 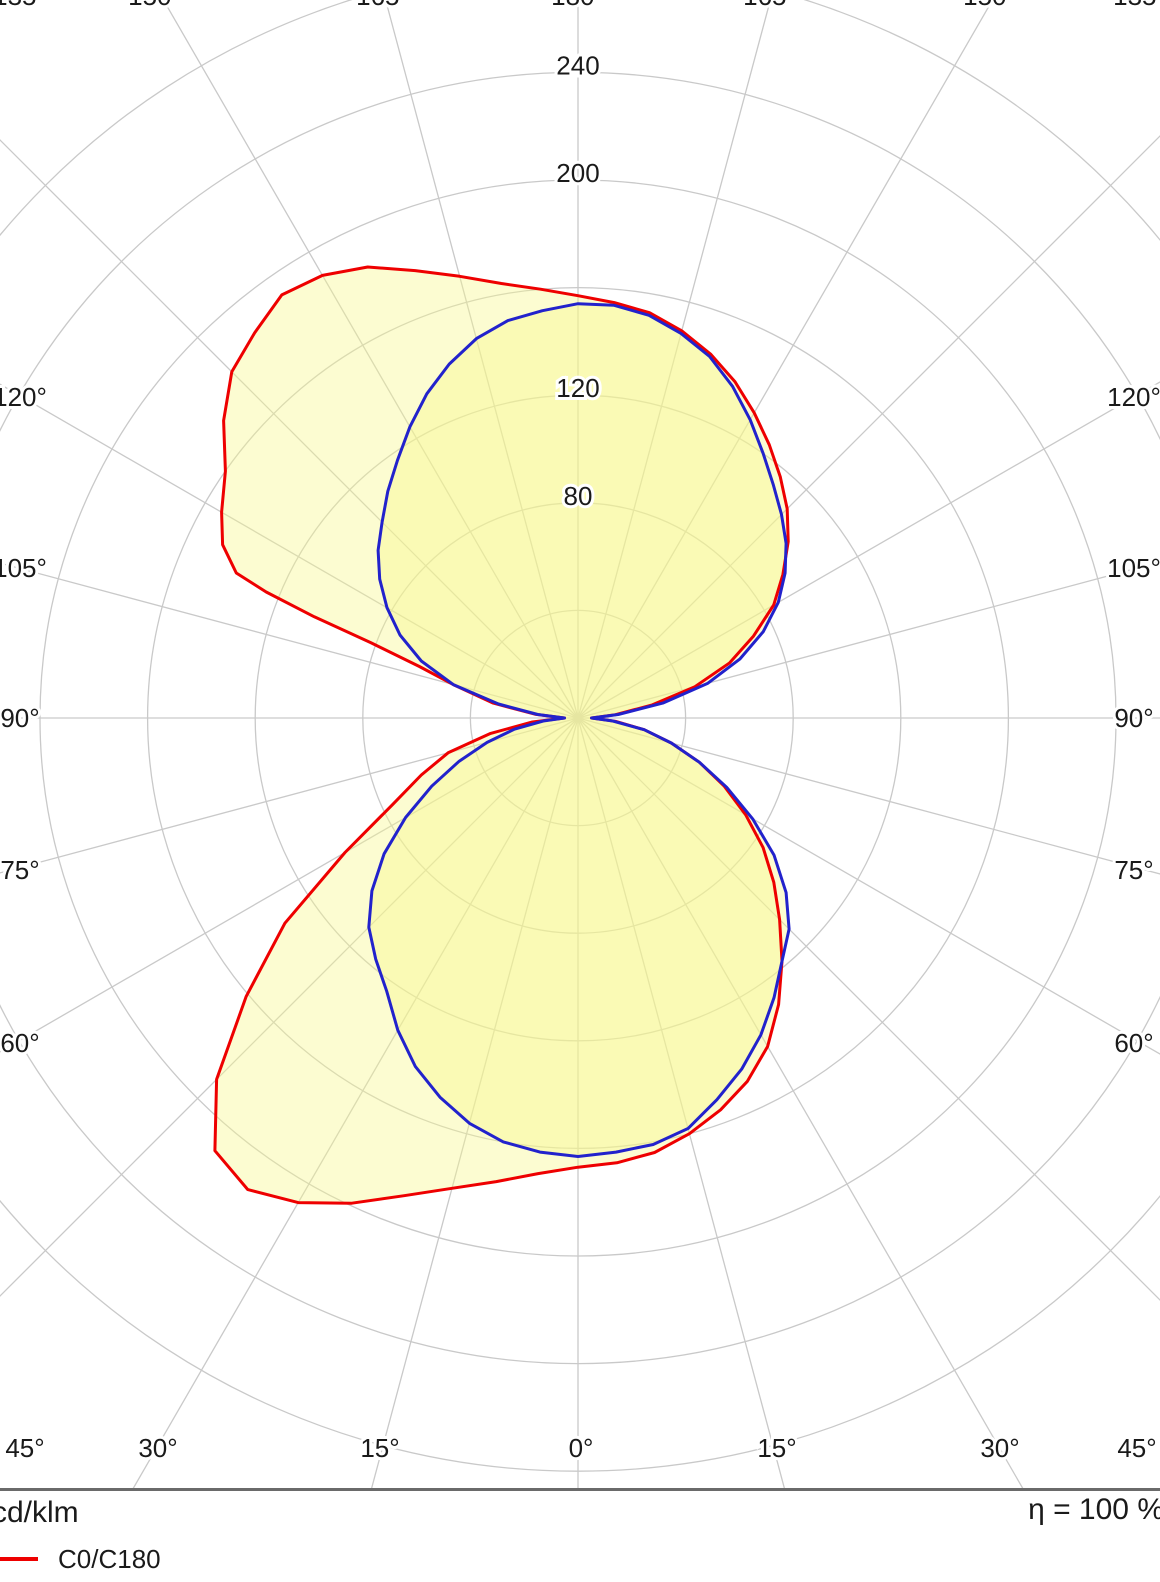 I want to click on ring-value-label: 200, so click(x=577, y=173).